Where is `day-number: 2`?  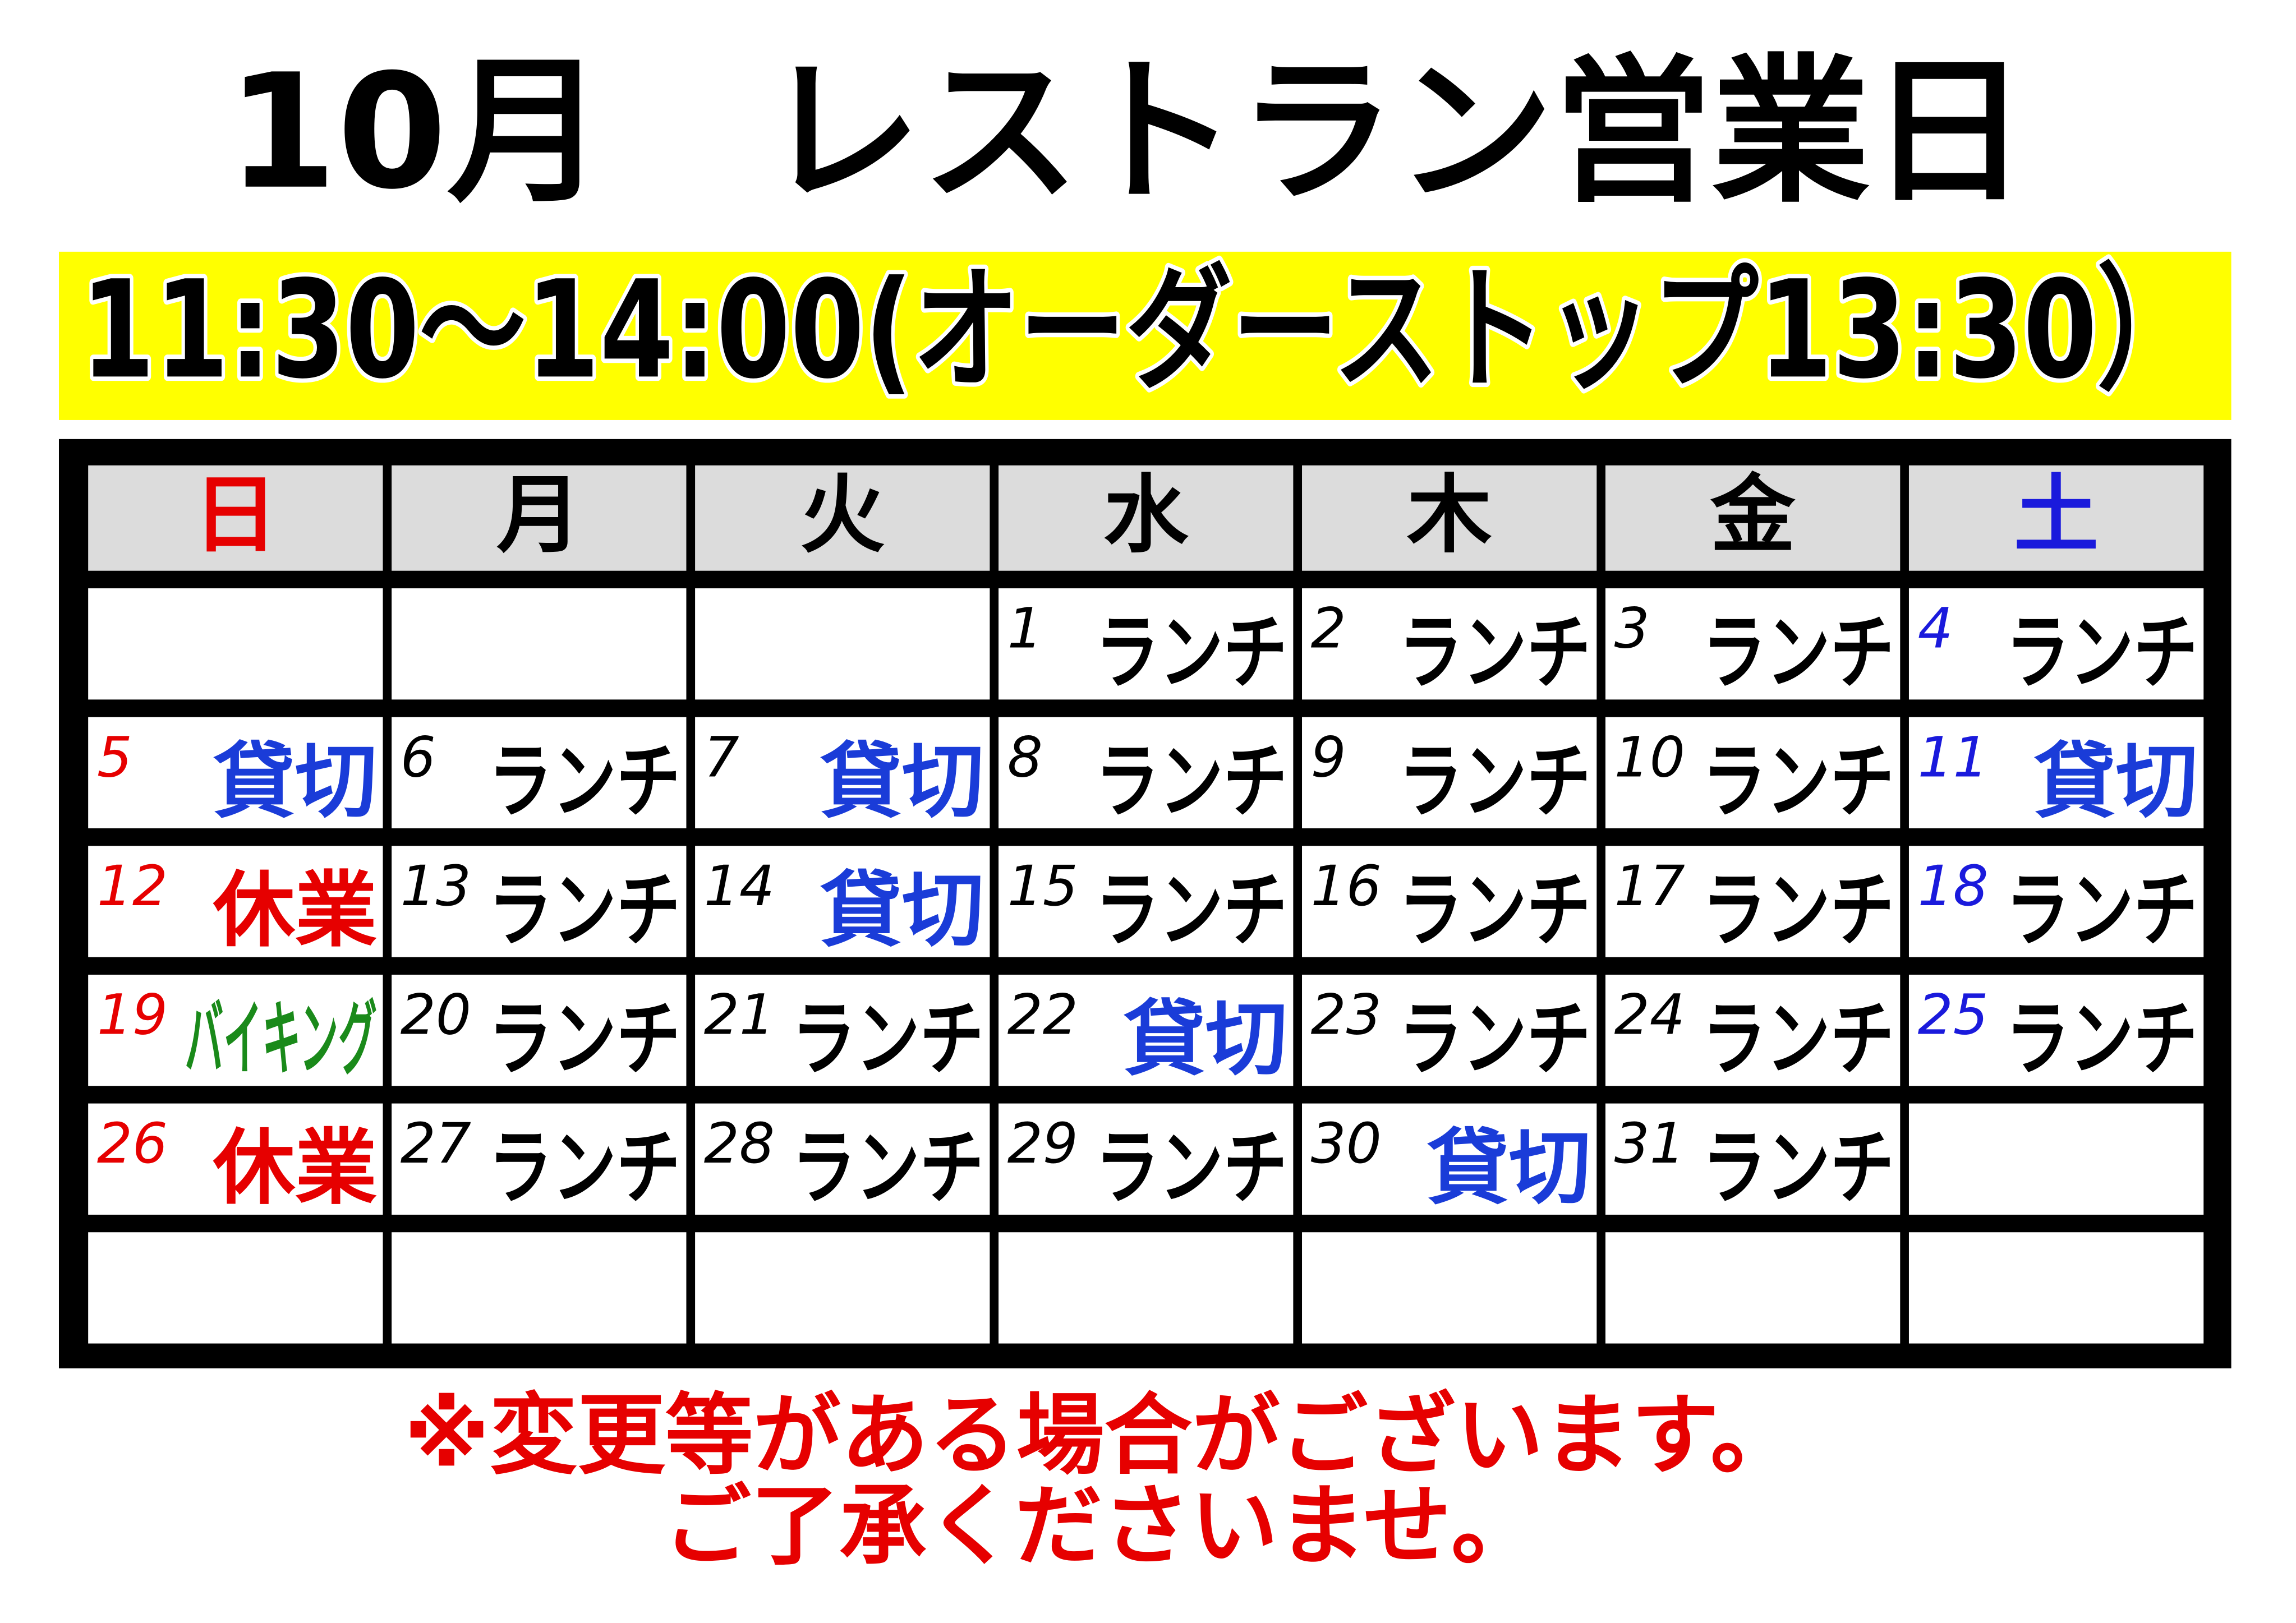
day-number: 2 is located at coordinates (1328, 629).